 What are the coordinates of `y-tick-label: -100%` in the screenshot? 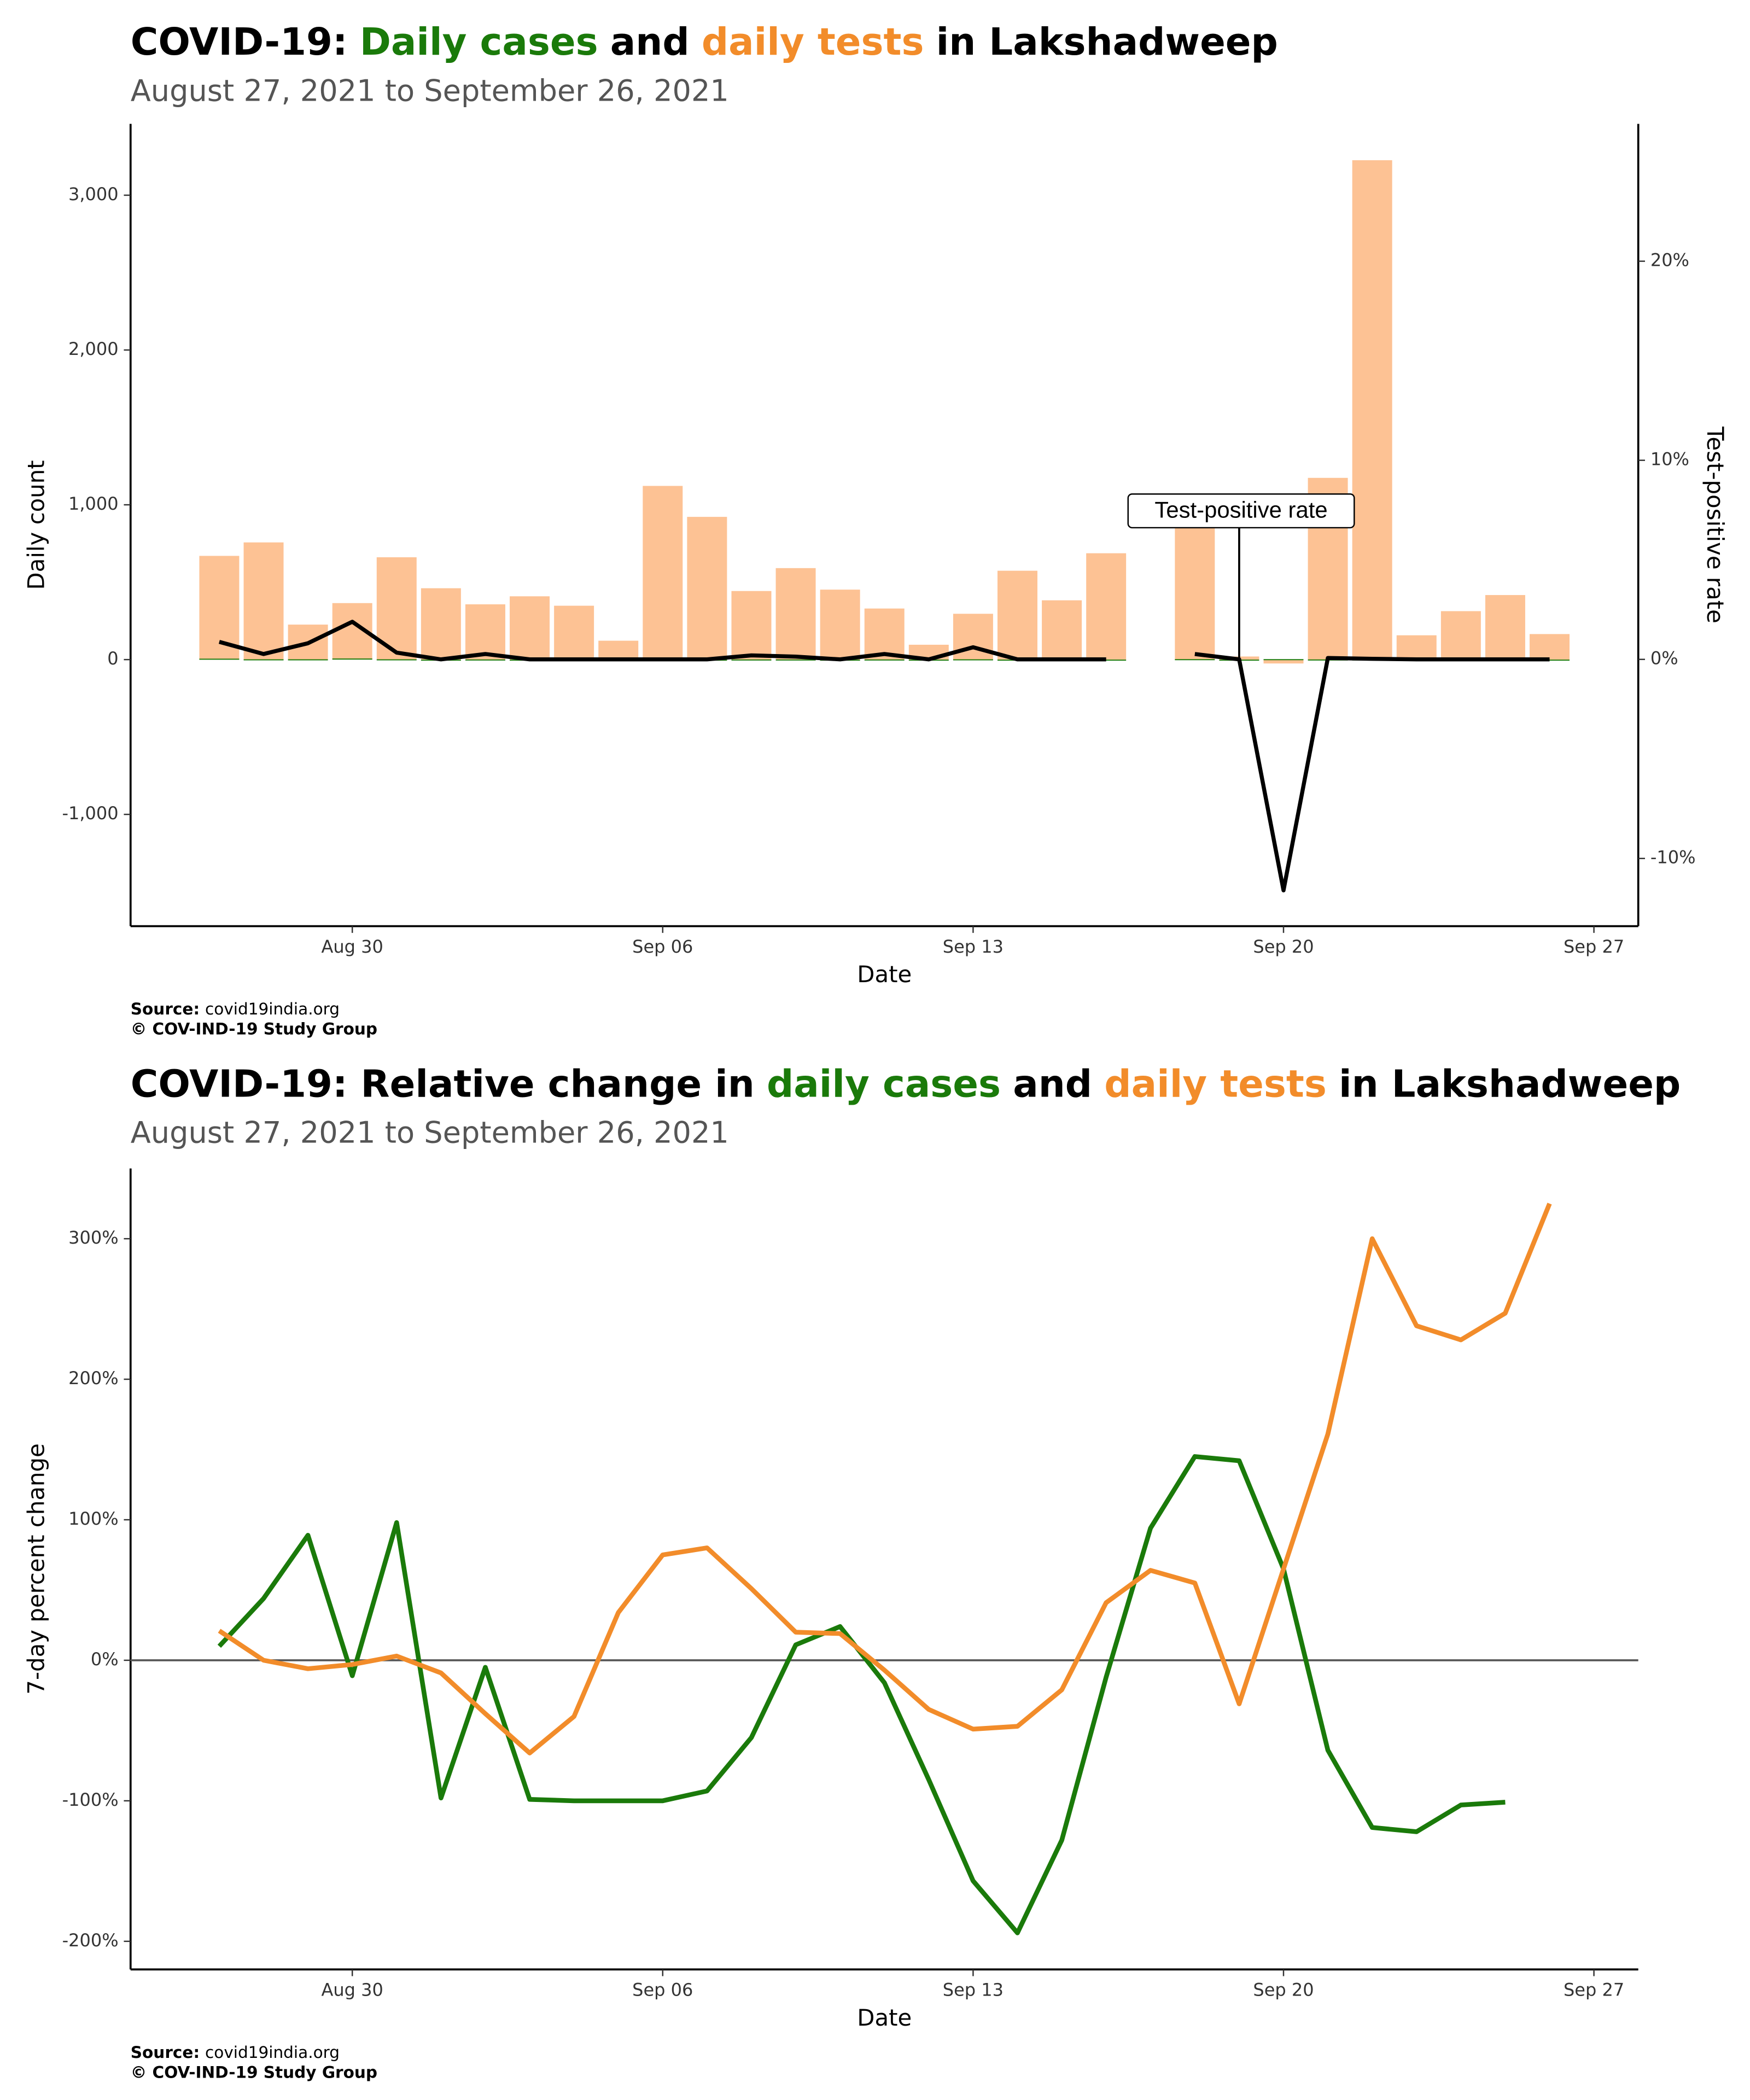 It's located at (90, 1799).